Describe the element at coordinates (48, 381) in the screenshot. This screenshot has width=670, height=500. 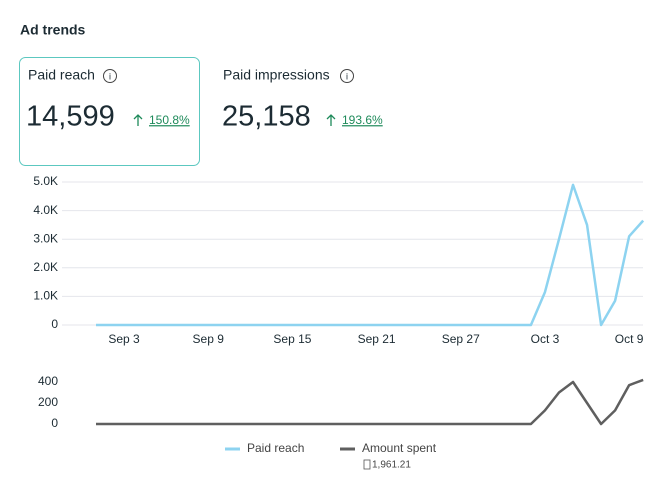
I see `y-tick-label: 400` at that location.